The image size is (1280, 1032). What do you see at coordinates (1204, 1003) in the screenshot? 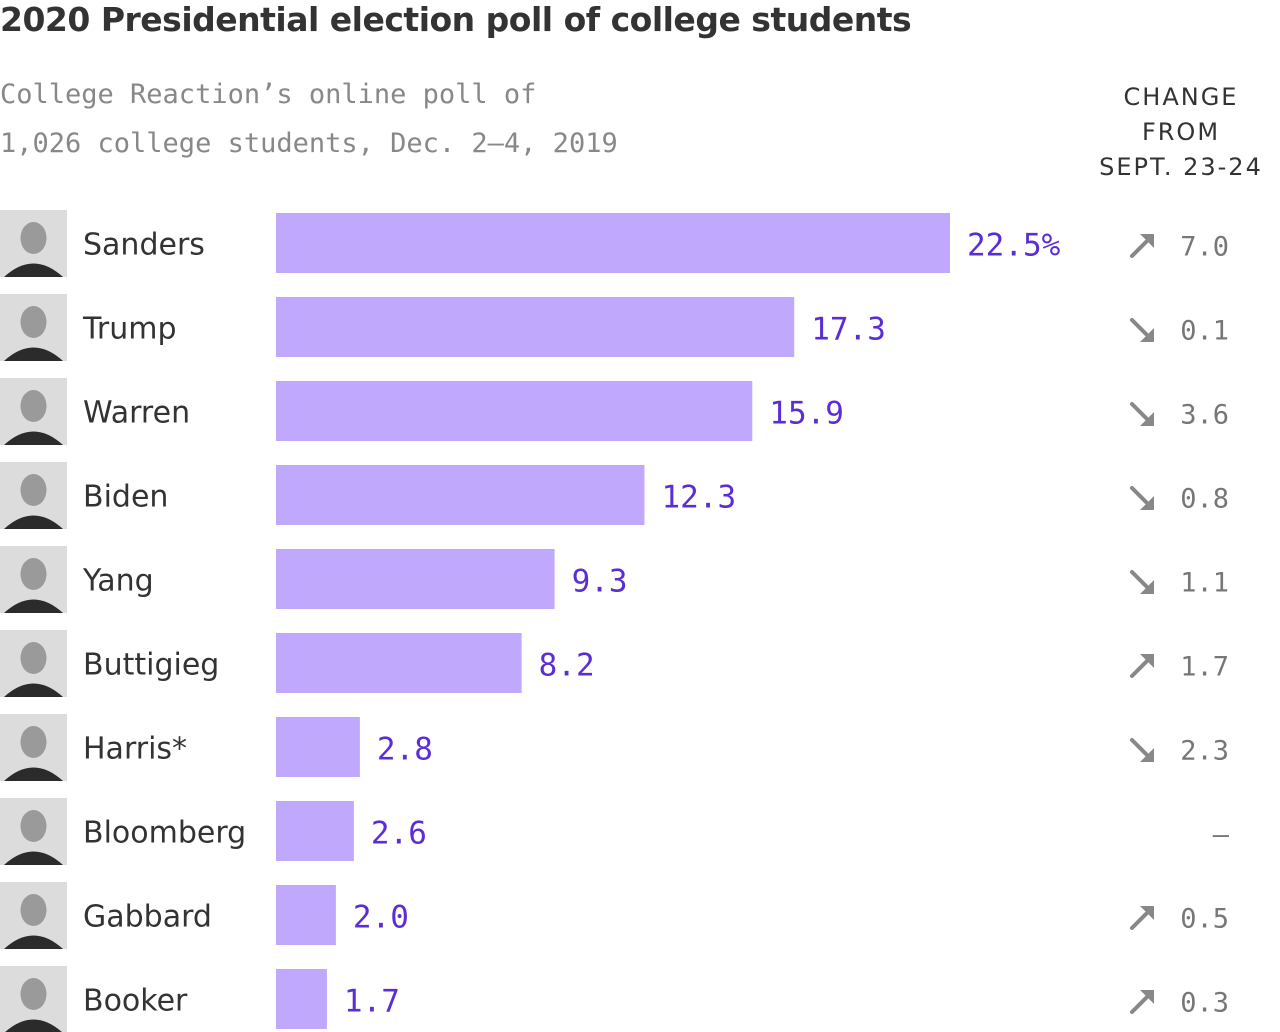
I see `change-value: 0.3` at bounding box center [1204, 1003].